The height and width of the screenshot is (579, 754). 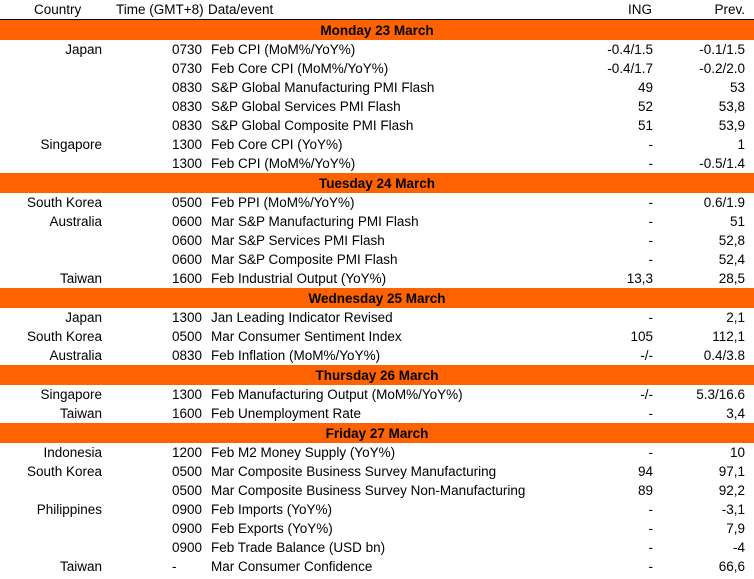 I want to click on previous-value-cell: 0.4/3.8, so click(x=724, y=355).